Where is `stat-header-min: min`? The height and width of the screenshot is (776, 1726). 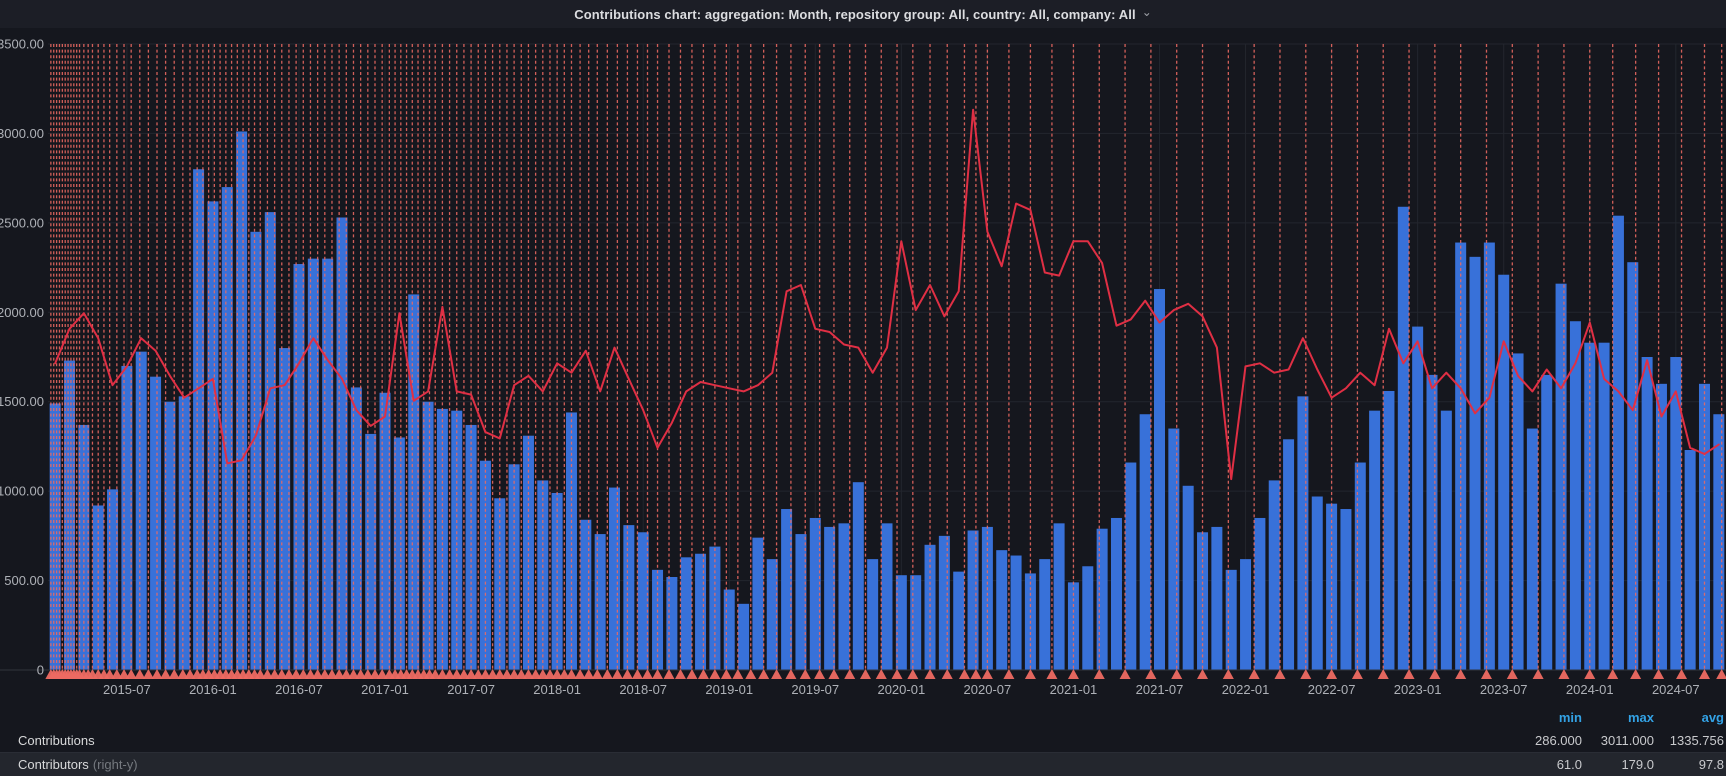 stat-header-min: min is located at coordinates (1570, 717).